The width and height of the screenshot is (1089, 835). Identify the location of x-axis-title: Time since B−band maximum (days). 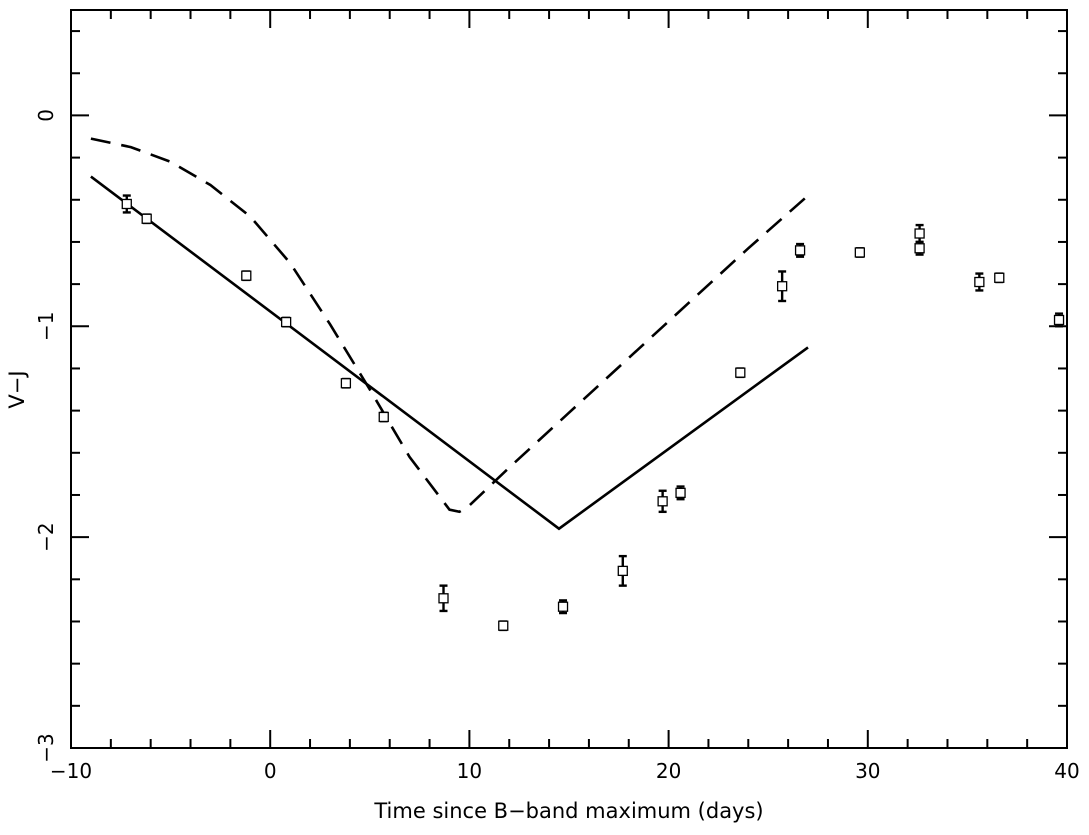
(568, 811).